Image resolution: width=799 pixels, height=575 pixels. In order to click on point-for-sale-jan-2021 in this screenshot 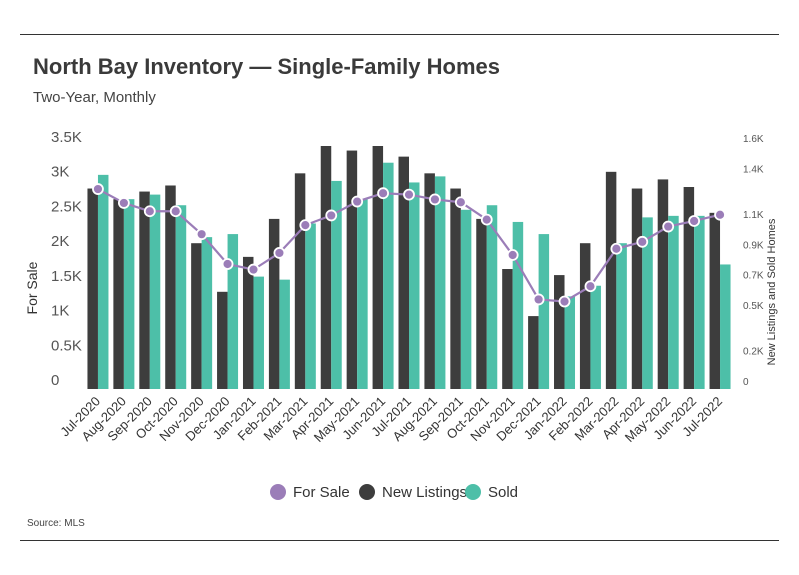, I will do `click(253, 269)`.